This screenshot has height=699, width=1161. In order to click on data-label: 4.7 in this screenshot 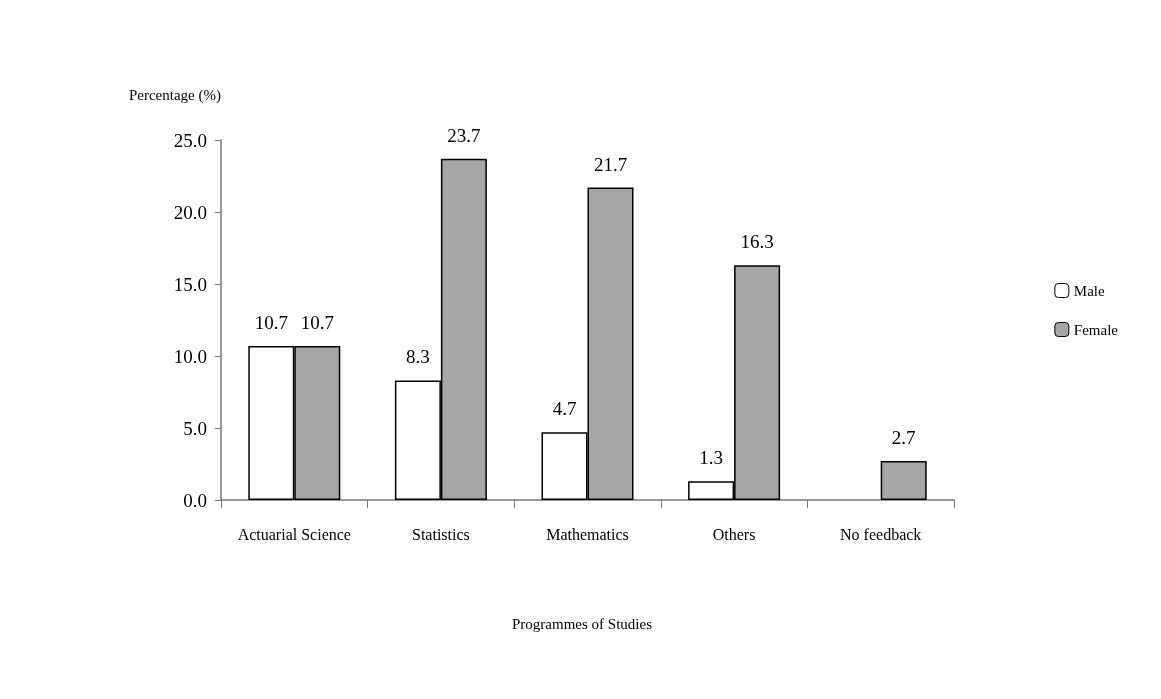, I will do `click(564, 409)`.